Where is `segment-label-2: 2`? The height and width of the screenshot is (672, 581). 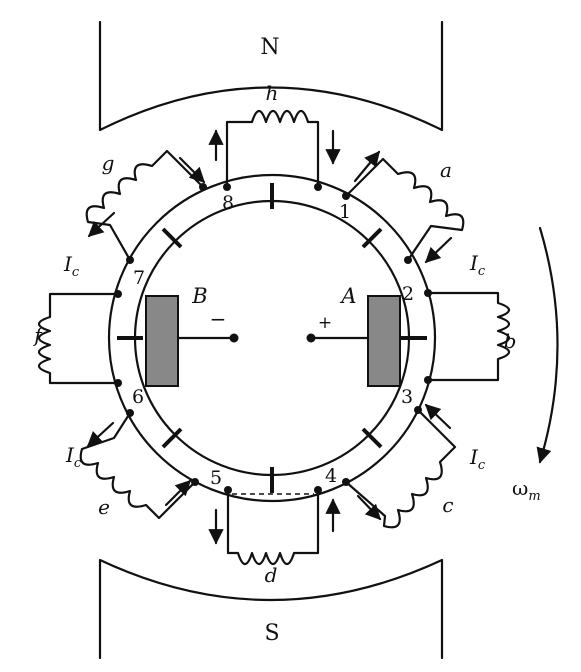
segment-label-2: 2 is located at coordinates (408, 294).